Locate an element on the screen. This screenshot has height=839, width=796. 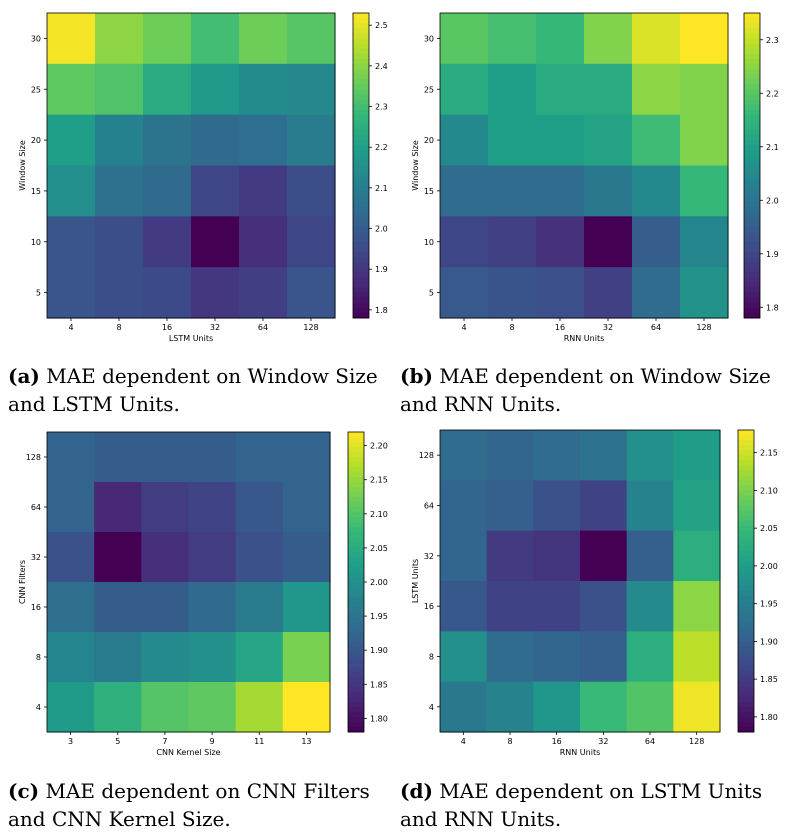
x-tick-label: 13 is located at coordinates (306, 741).